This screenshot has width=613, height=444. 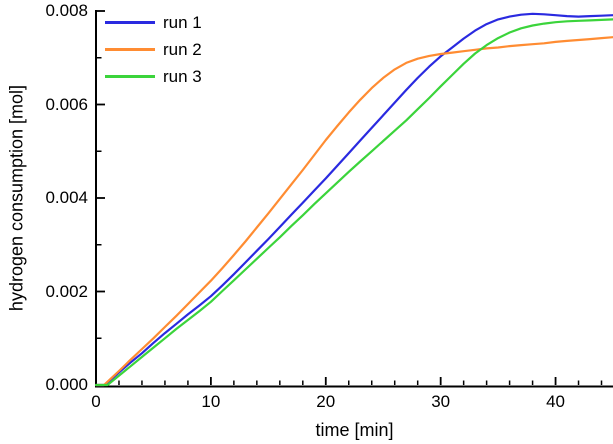 What do you see at coordinates (66, 104) in the screenshot?
I see `y-tick-label-0.006: 0.006` at bounding box center [66, 104].